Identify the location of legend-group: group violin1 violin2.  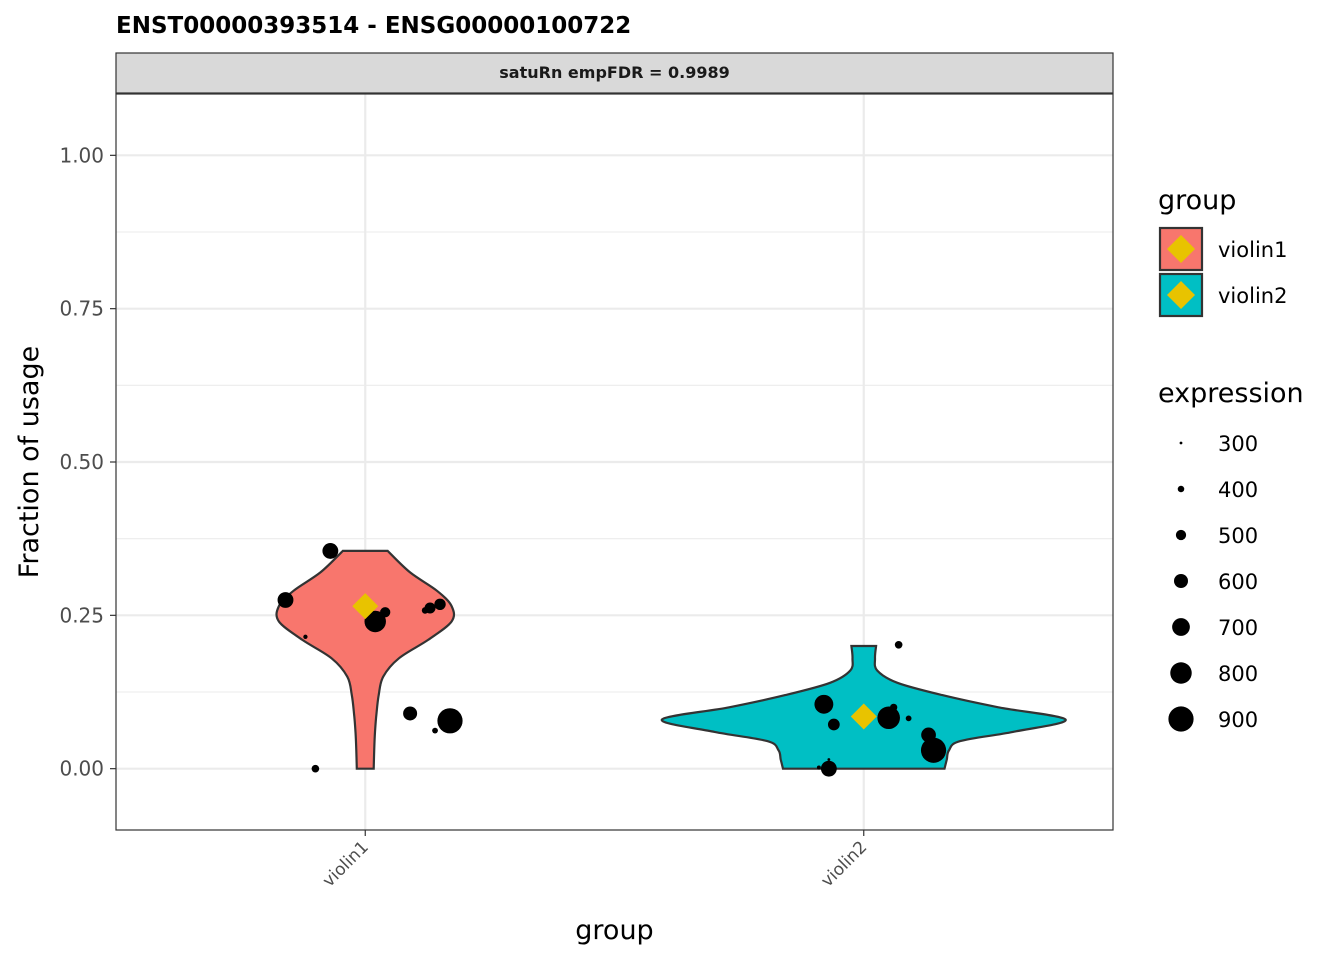
(1222, 251).